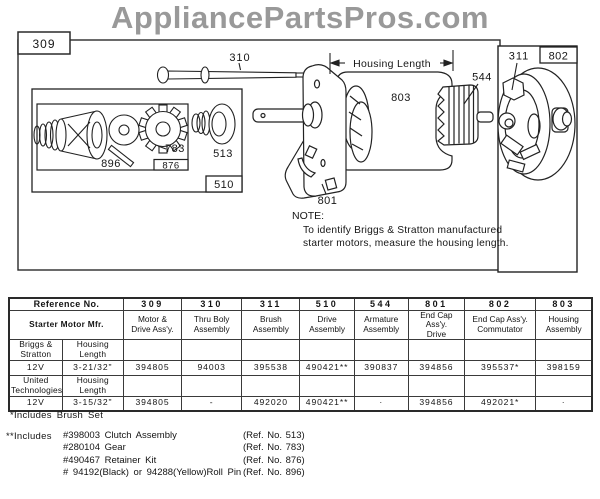  What do you see at coordinates (271, 368) in the screenshot?
I see `cell: 395538` at bounding box center [271, 368].